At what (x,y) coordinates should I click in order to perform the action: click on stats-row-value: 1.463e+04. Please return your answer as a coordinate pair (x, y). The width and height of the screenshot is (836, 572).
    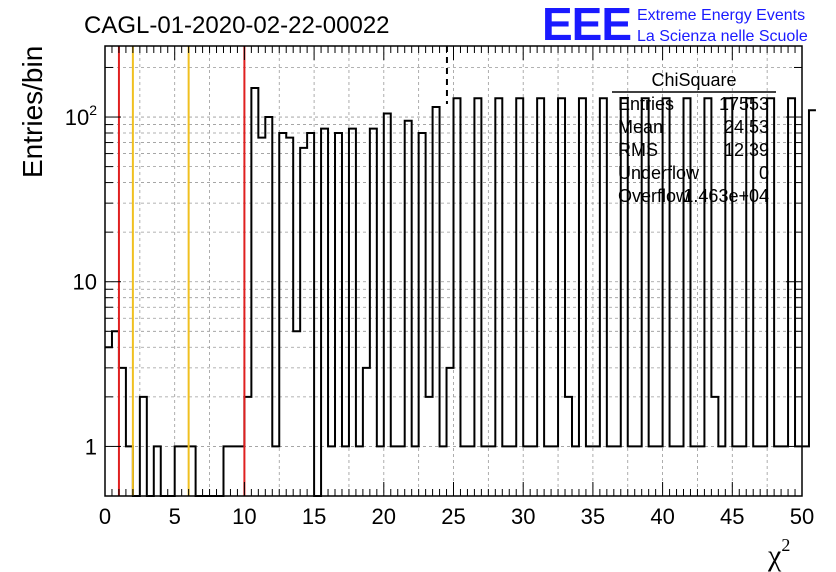
    Looking at the image, I should click on (726, 196).